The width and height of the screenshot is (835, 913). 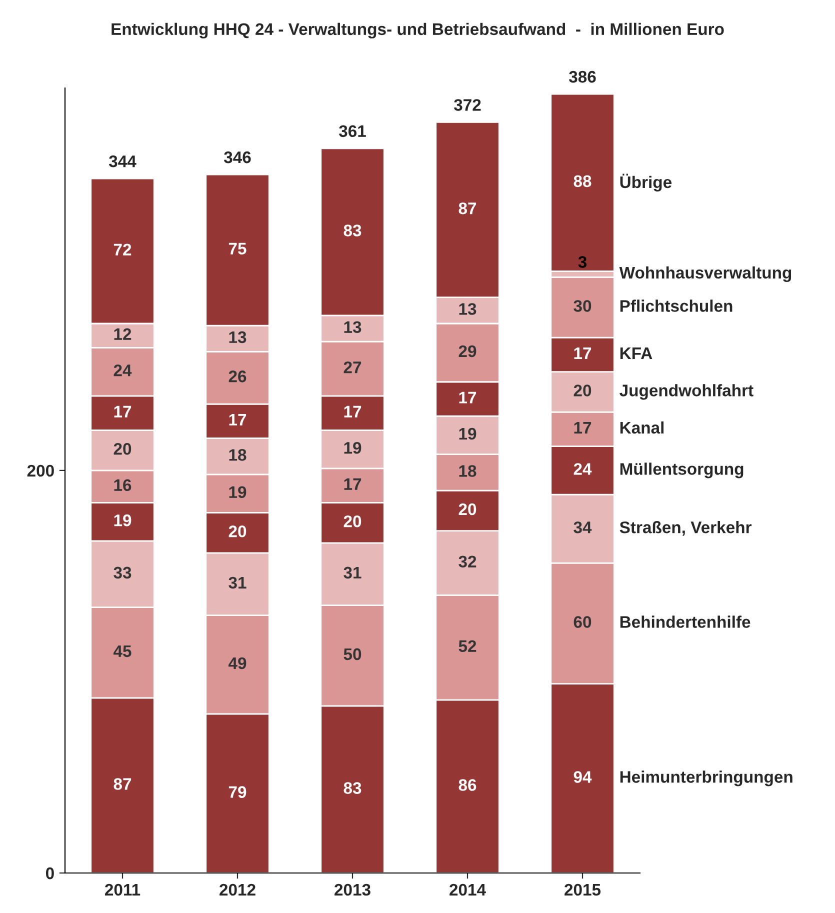 What do you see at coordinates (642, 427) in the screenshot?
I see `series-label: Kanal` at bounding box center [642, 427].